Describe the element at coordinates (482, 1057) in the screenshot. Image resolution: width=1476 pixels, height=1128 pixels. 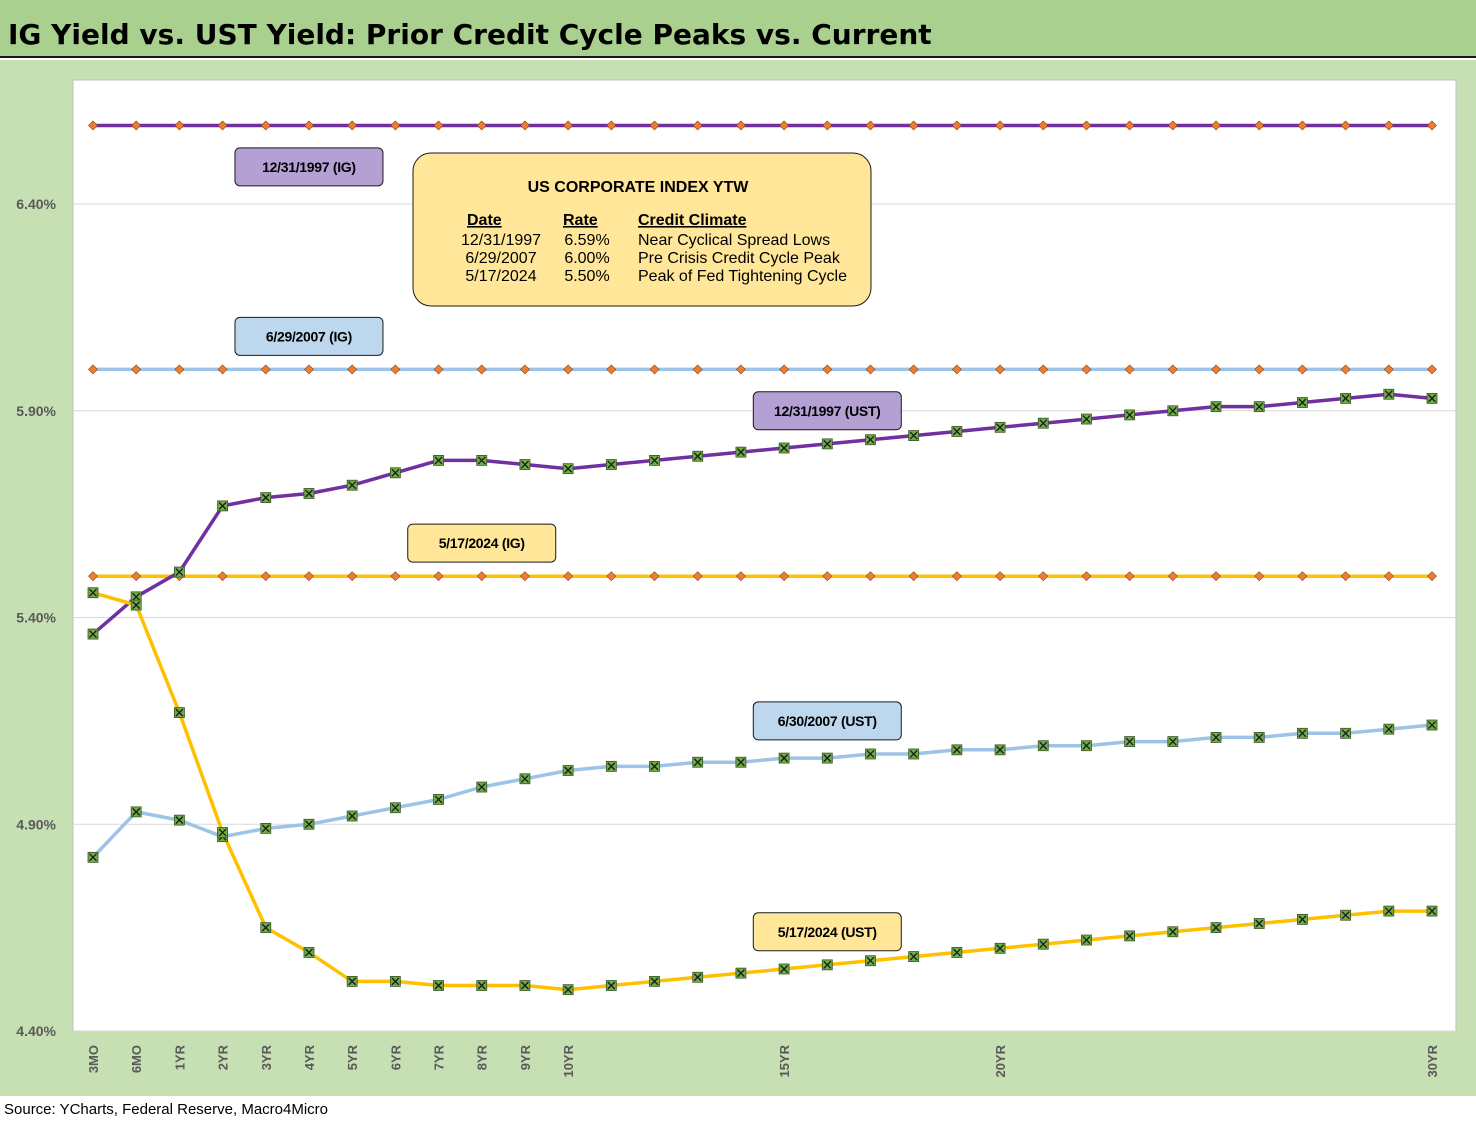
I see `x-tick-label: 8YR` at that location.